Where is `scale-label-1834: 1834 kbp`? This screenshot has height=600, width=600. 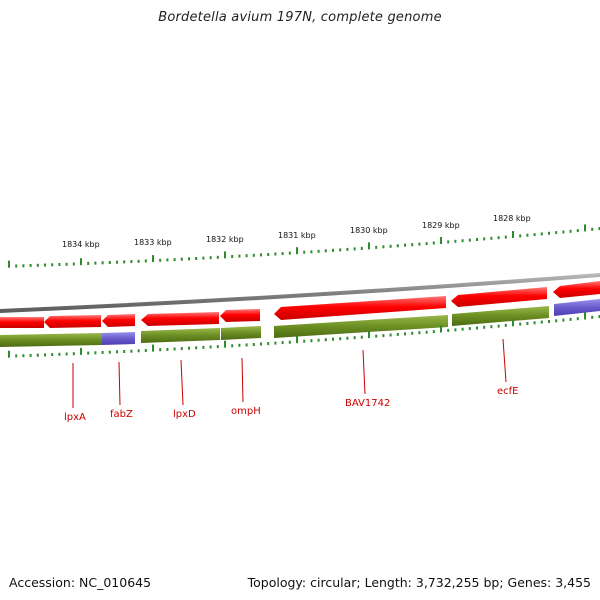
scale-label-1834: 1834 kbp is located at coordinates (81, 244).